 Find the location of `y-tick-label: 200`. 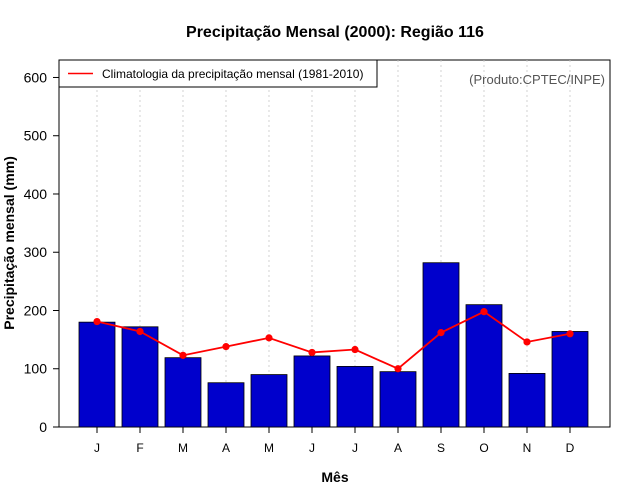

y-tick-label: 200 is located at coordinates (36, 310).